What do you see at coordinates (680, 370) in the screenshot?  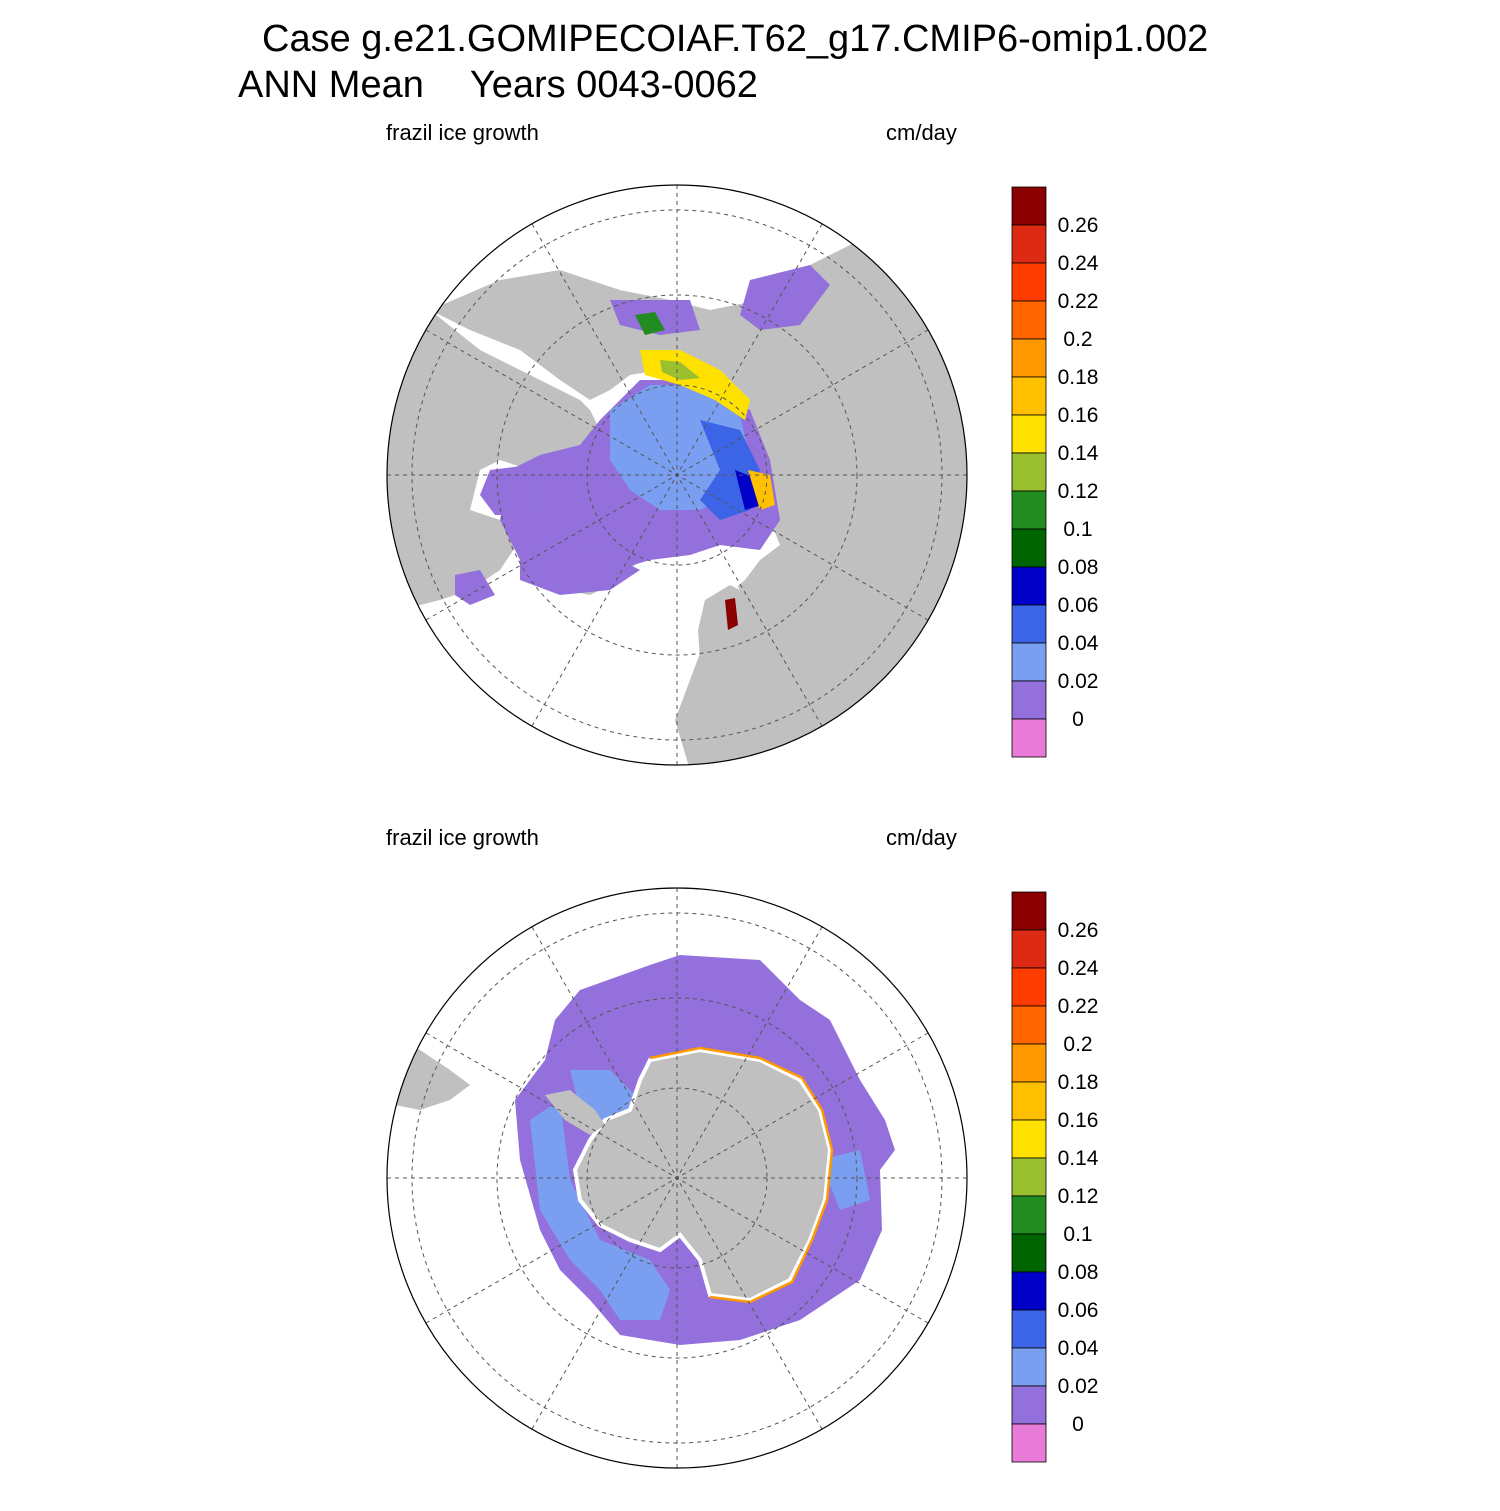 I see `north-ice-kara-green` at bounding box center [680, 370].